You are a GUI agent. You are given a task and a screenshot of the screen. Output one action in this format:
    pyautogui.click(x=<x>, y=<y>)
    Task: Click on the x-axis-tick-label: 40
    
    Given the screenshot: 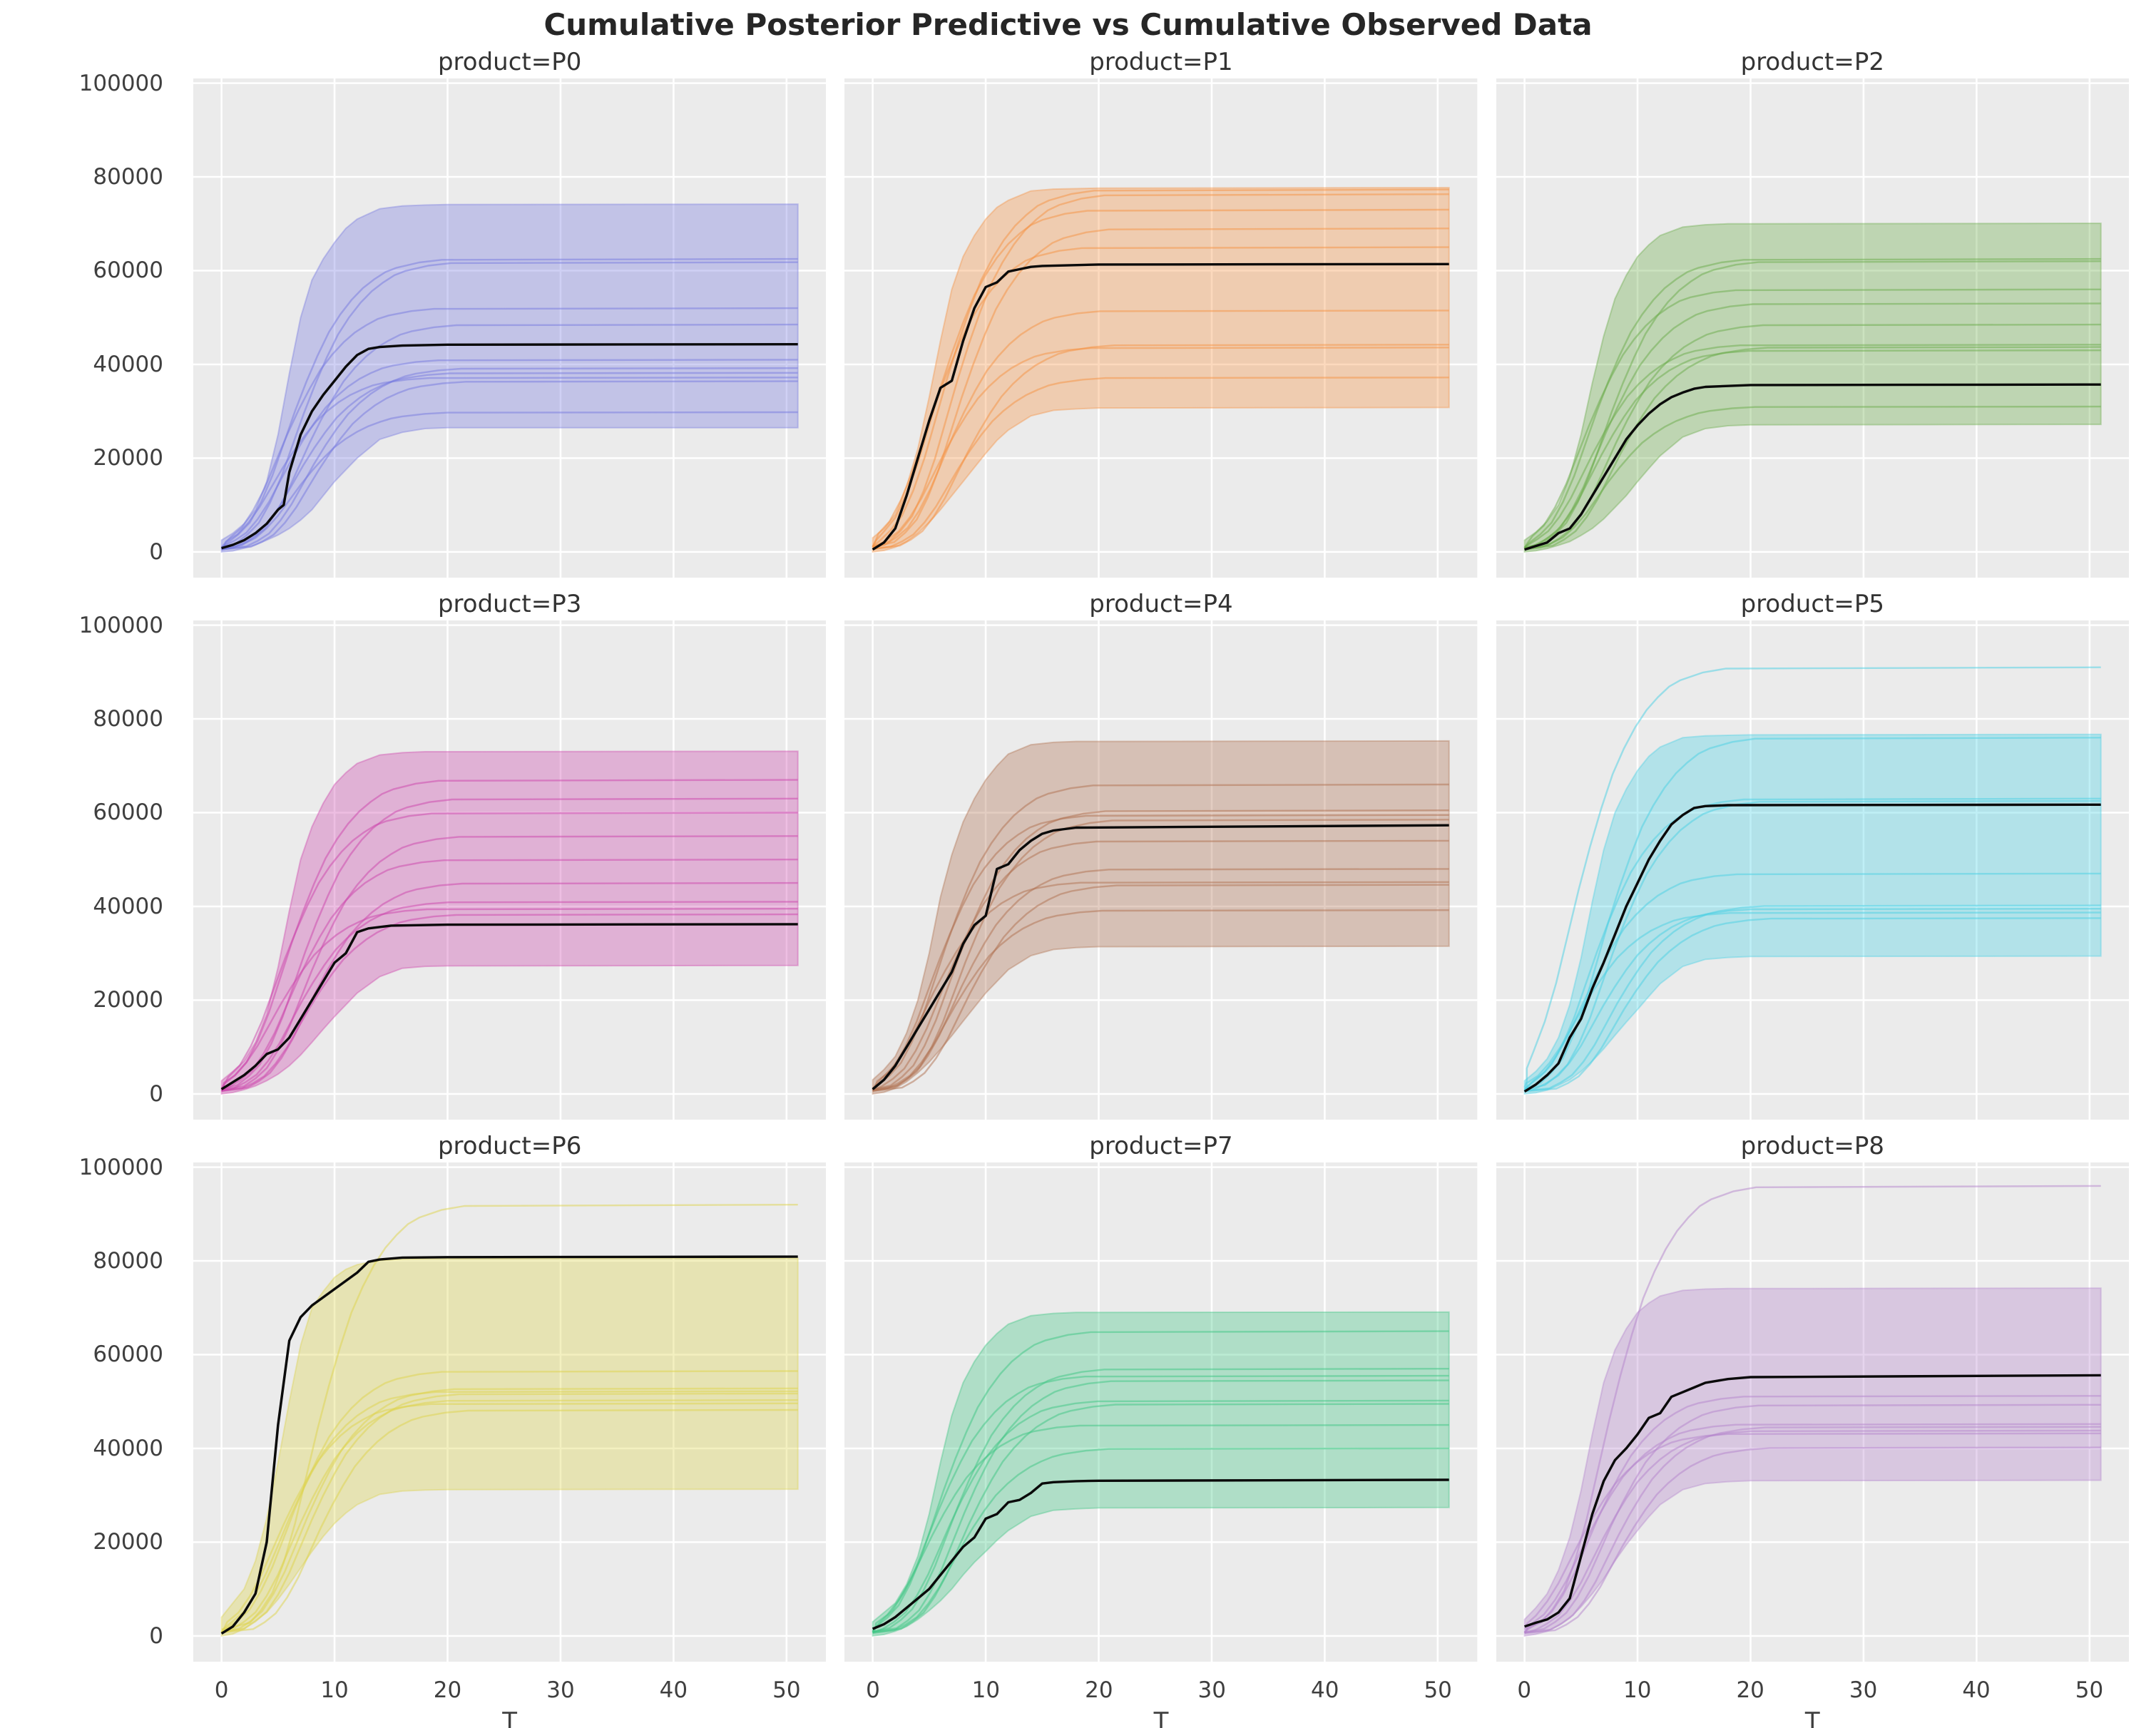 What is the action you would take?
    pyautogui.click(x=673, y=1690)
    